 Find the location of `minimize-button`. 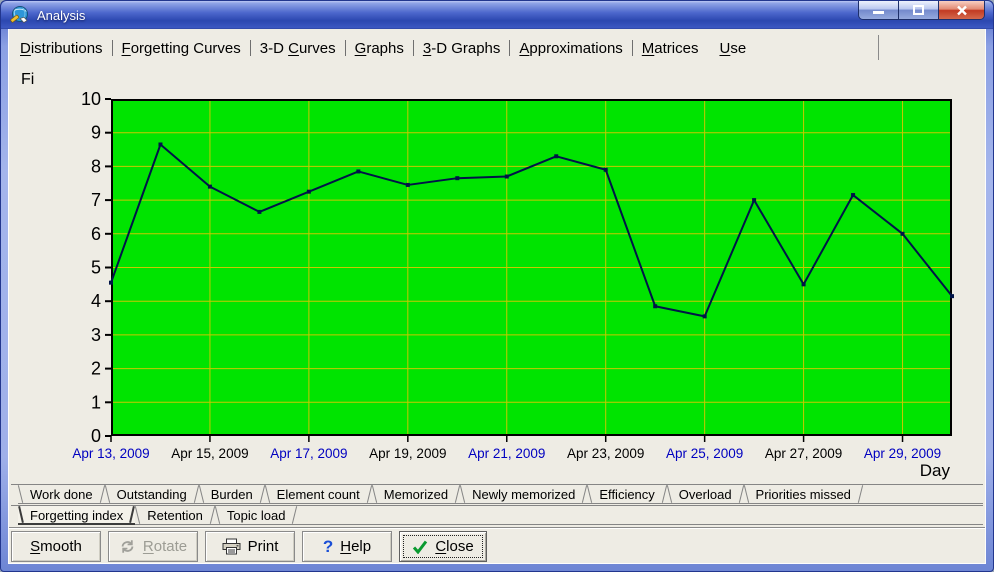

minimize-button is located at coordinates (879, 10).